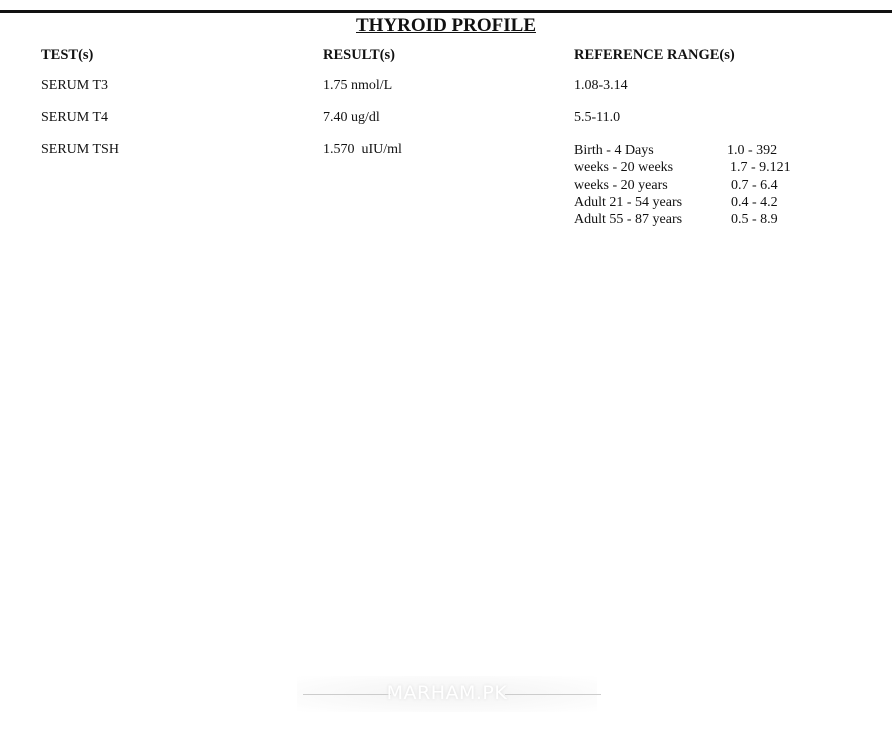  What do you see at coordinates (754, 220) in the screenshot?
I see `reference-value: 0.5 - 8.9` at bounding box center [754, 220].